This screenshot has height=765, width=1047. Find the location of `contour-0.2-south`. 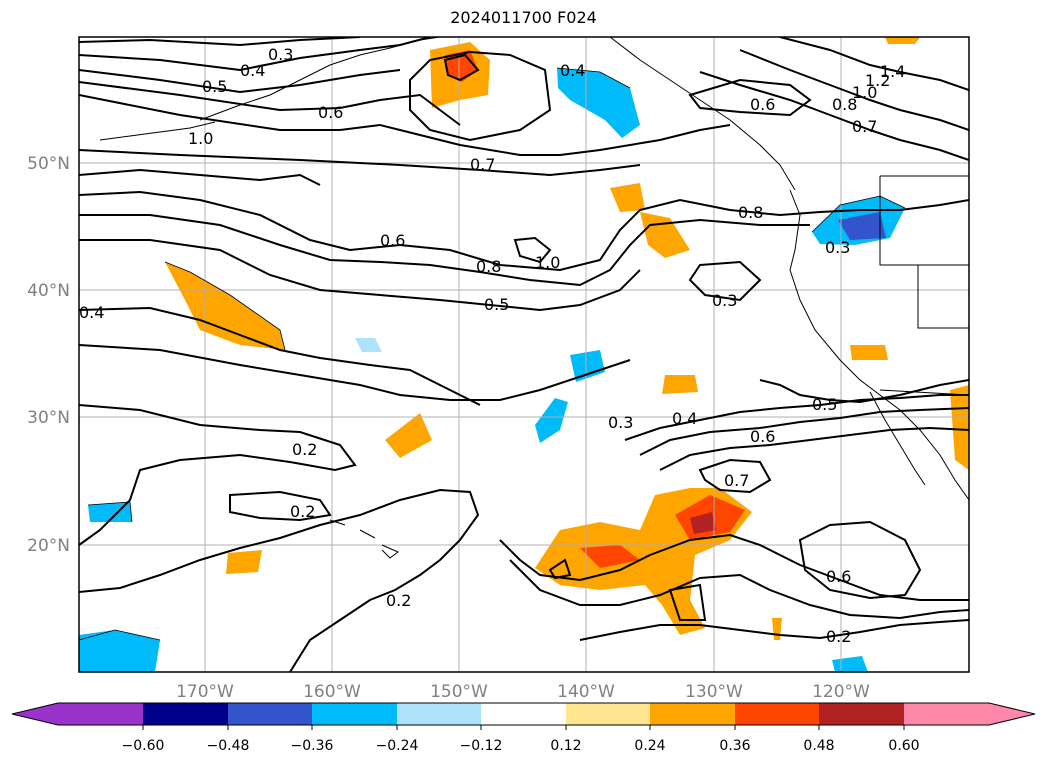

contour-0.2-south is located at coordinates (279, 580).